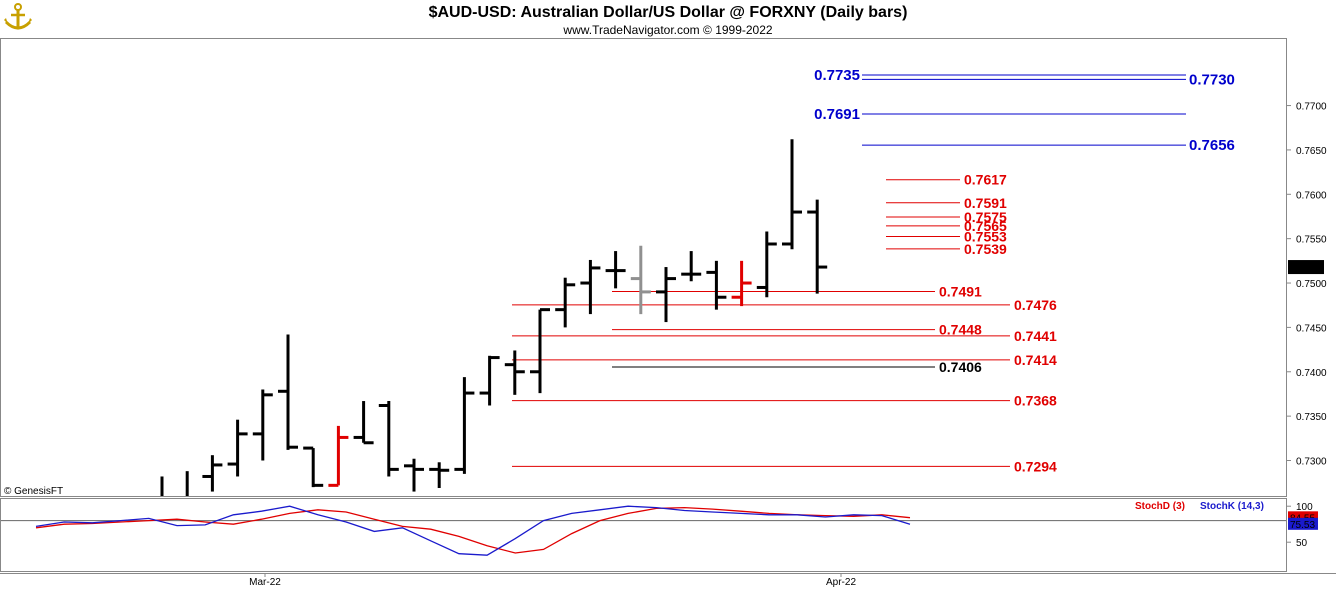 Image resolution: width=1336 pixels, height=591 pixels. What do you see at coordinates (946, 217) in the screenshot?
I see `level-0-7575: 0.7575` at bounding box center [946, 217].